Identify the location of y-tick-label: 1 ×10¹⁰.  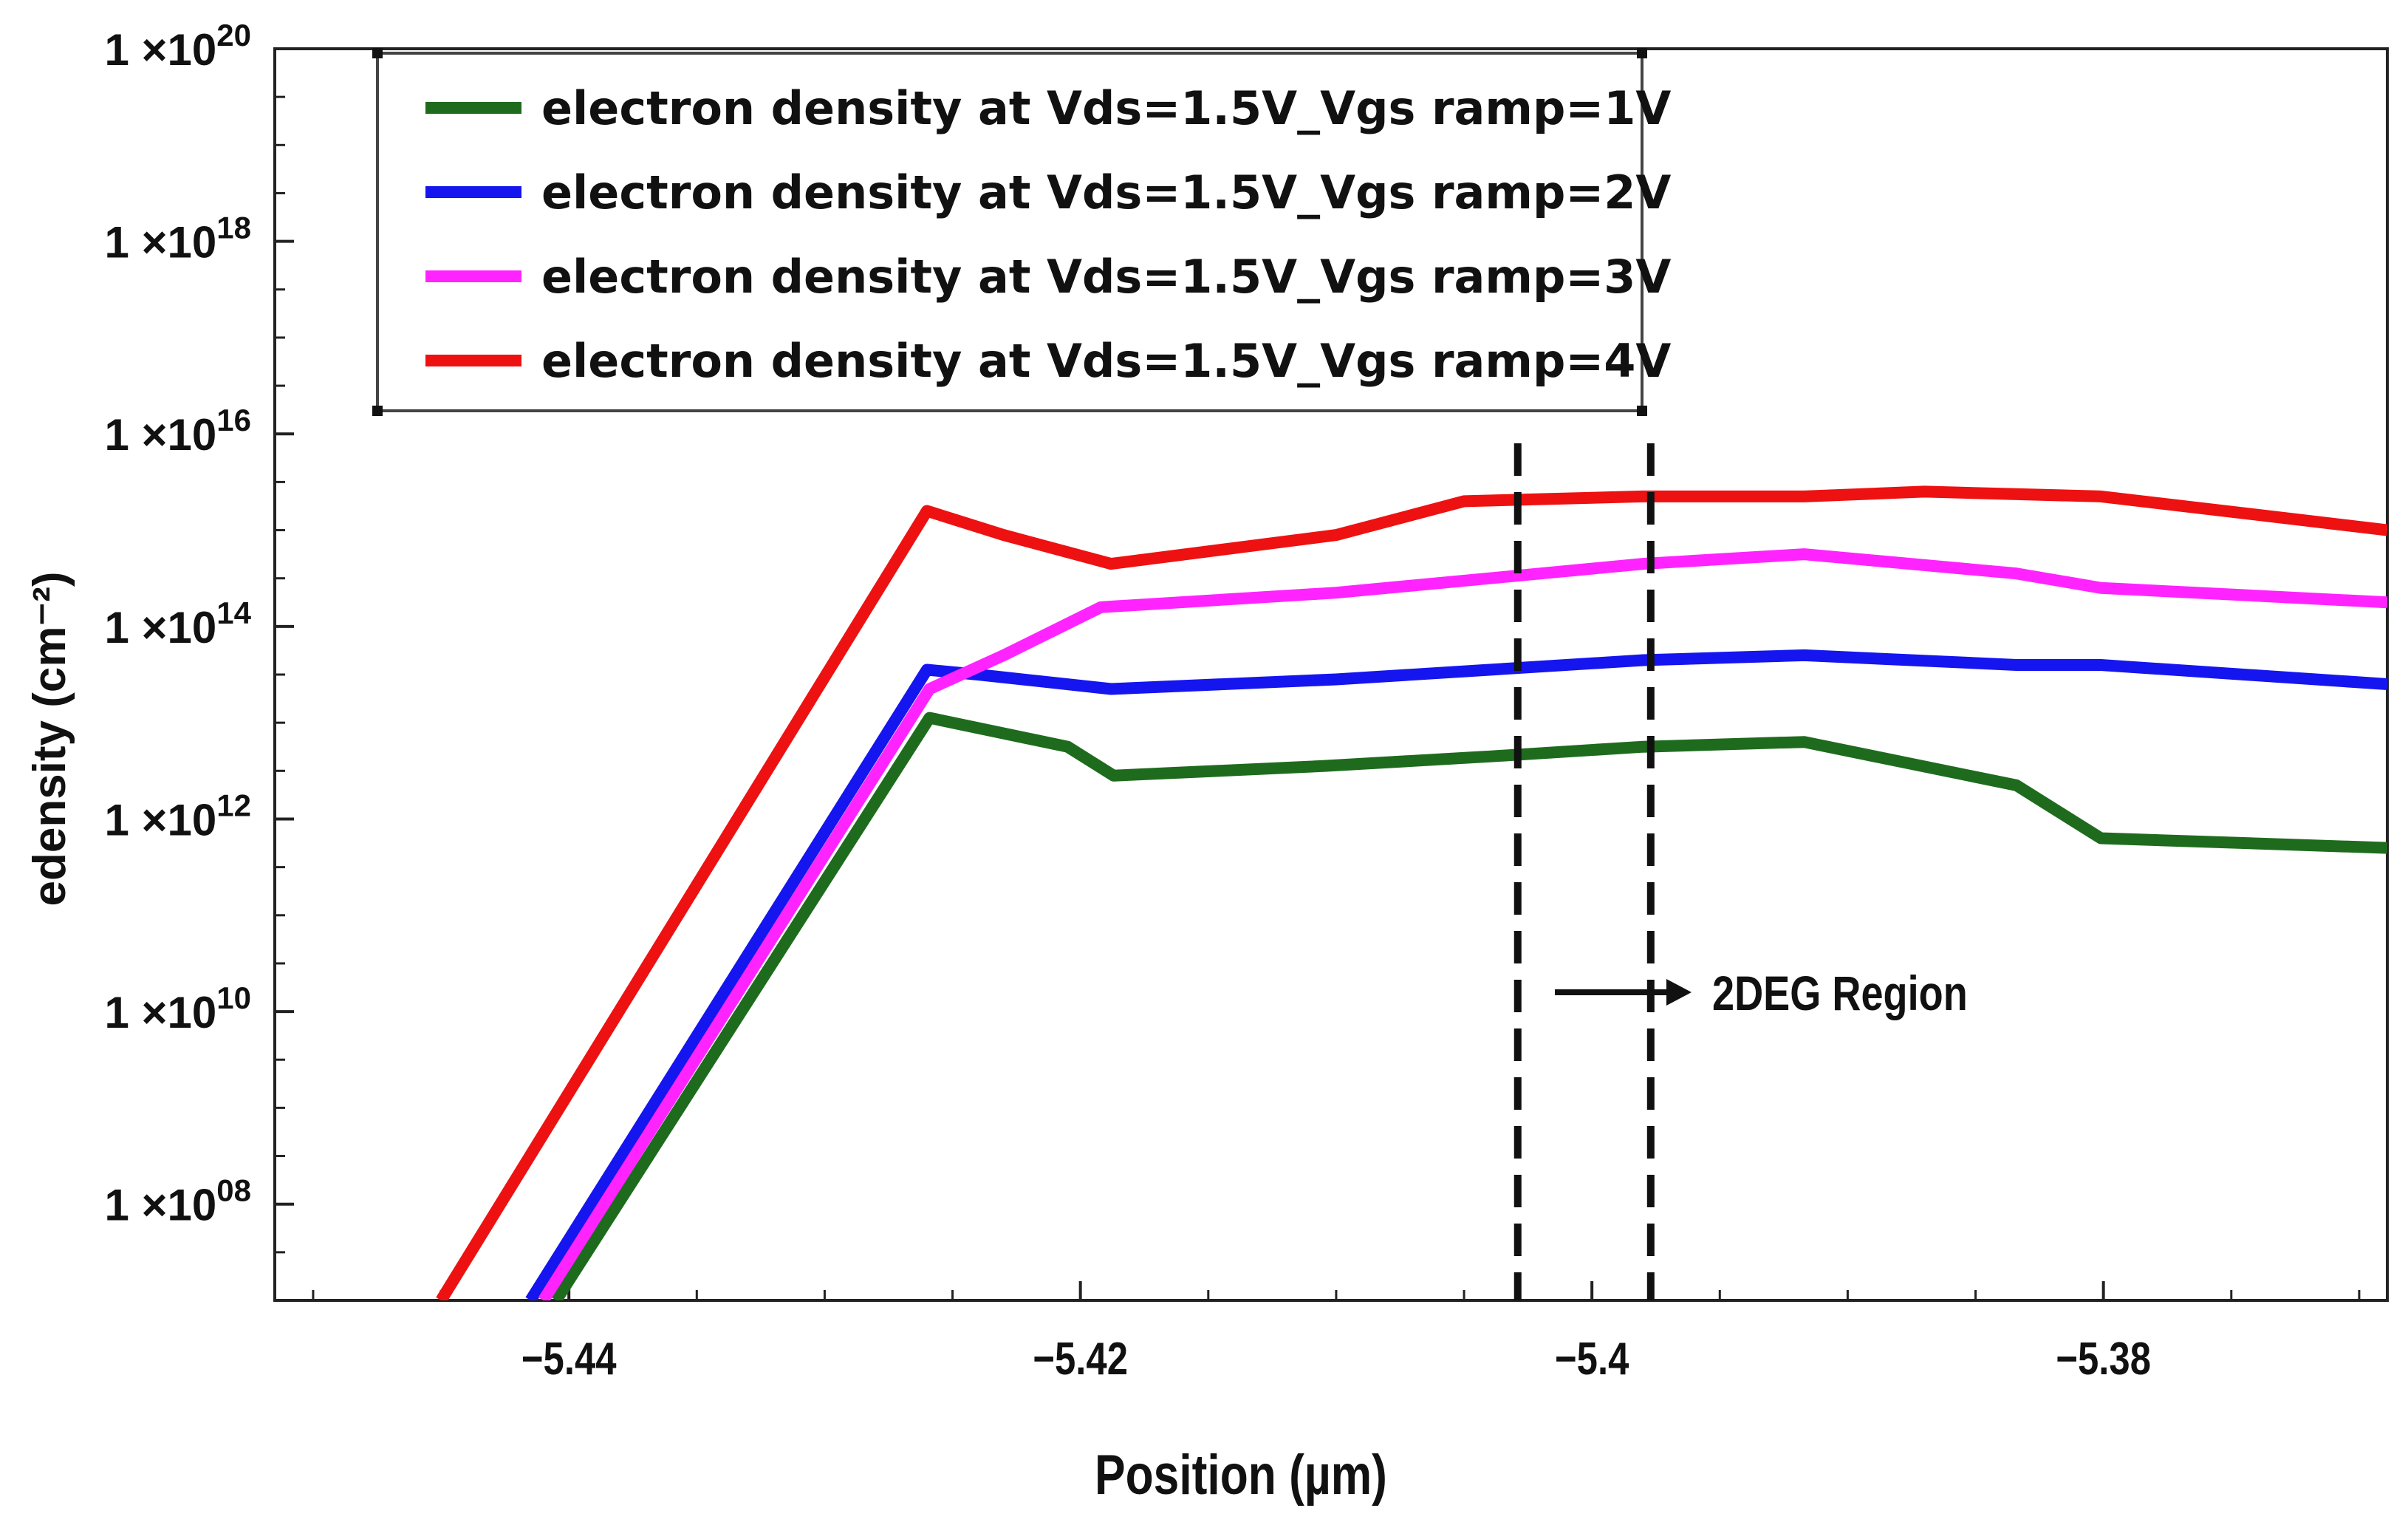
(177, 1008).